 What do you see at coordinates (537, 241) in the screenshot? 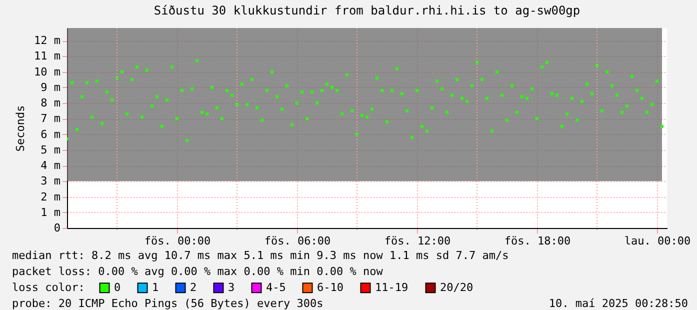
I see `x-tick-label: fös. 18:00` at bounding box center [537, 241].